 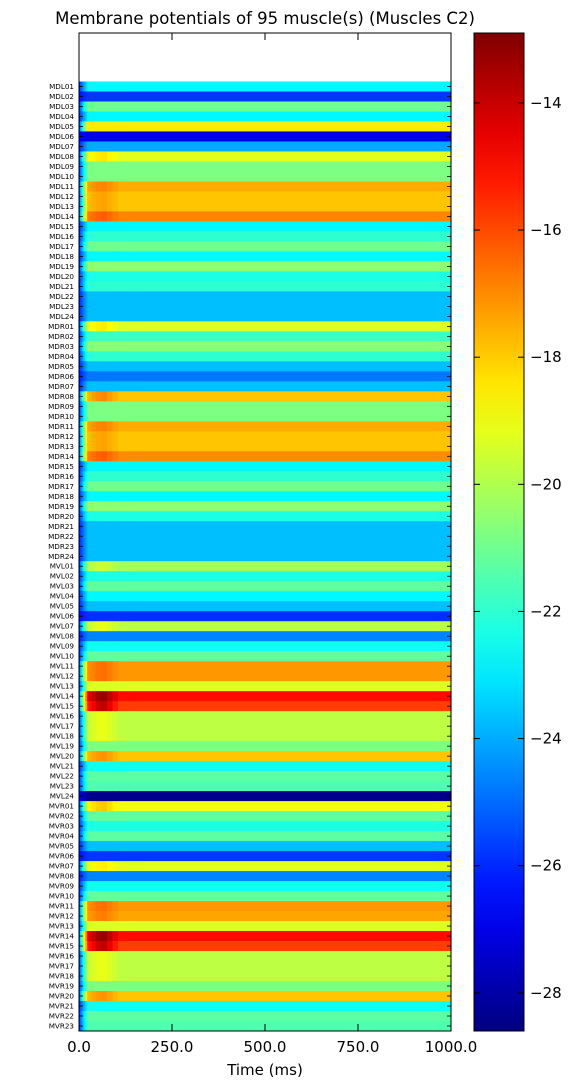 What do you see at coordinates (264, 1070) in the screenshot?
I see `x-axis-label: Time (ms)` at bounding box center [264, 1070].